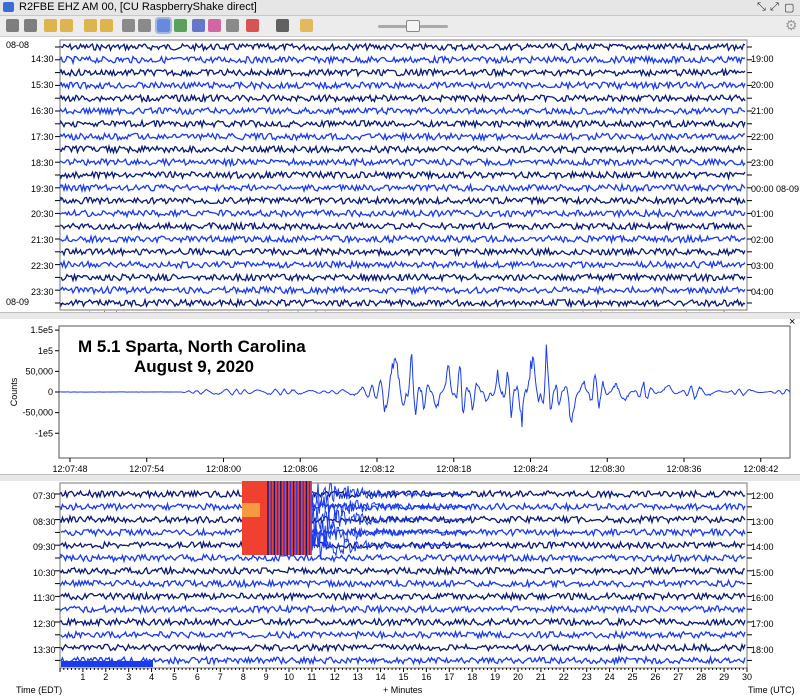 This screenshot has height=697, width=800. I want to click on print-icon, so click(232, 25).